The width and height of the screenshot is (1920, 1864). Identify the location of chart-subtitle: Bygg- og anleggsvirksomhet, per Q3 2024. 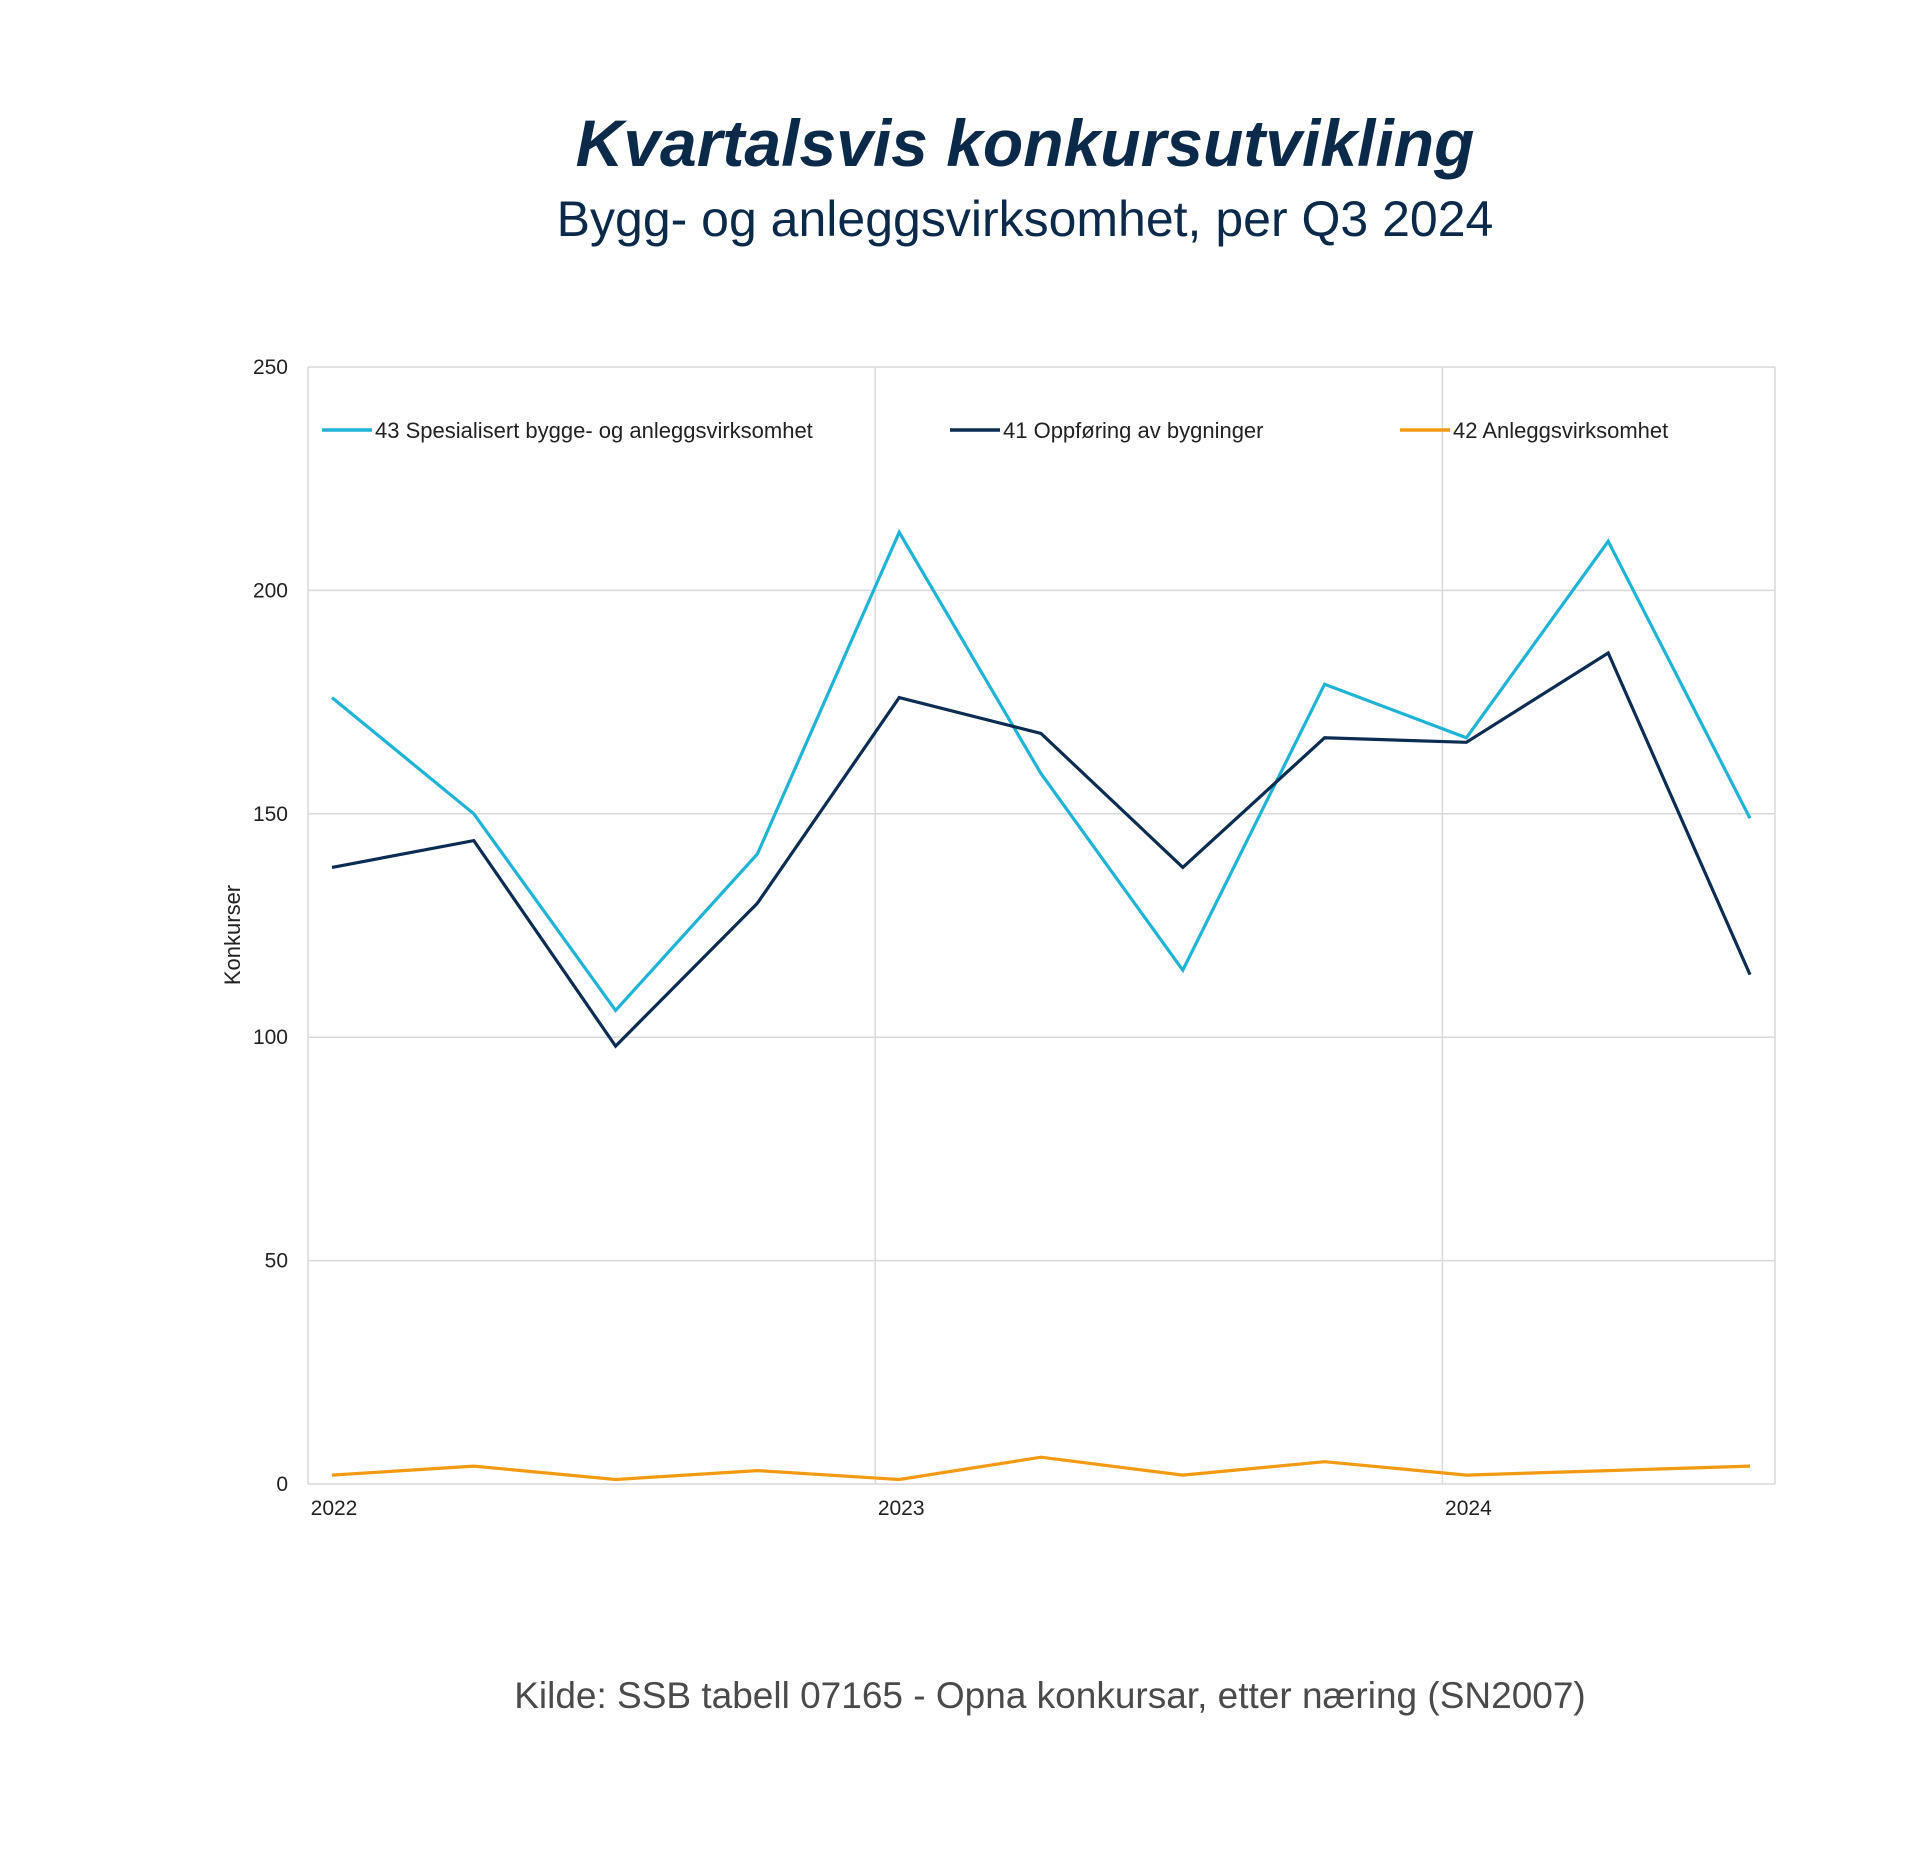
(1025, 219).